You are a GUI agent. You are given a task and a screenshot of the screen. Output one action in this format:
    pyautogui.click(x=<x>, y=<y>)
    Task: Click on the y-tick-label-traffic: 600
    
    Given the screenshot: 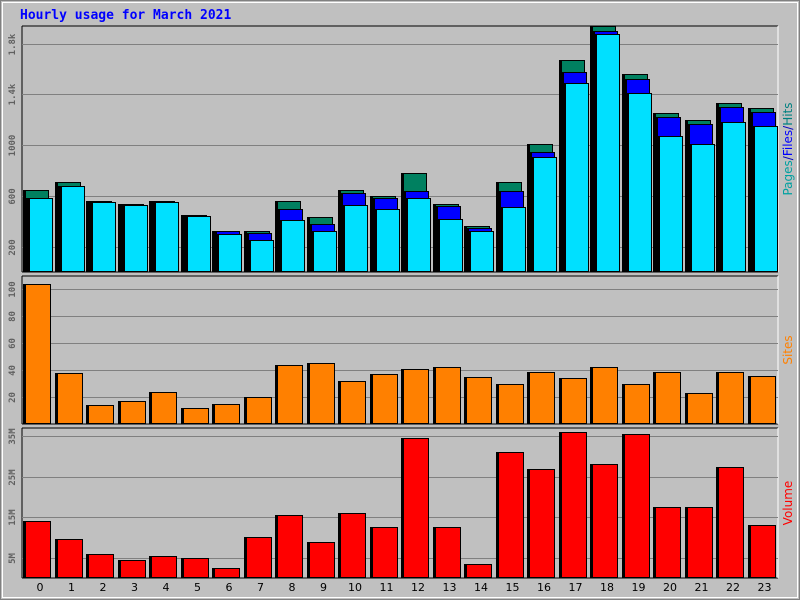 What is the action you would take?
    pyautogui.click(x=13, y=196)
    